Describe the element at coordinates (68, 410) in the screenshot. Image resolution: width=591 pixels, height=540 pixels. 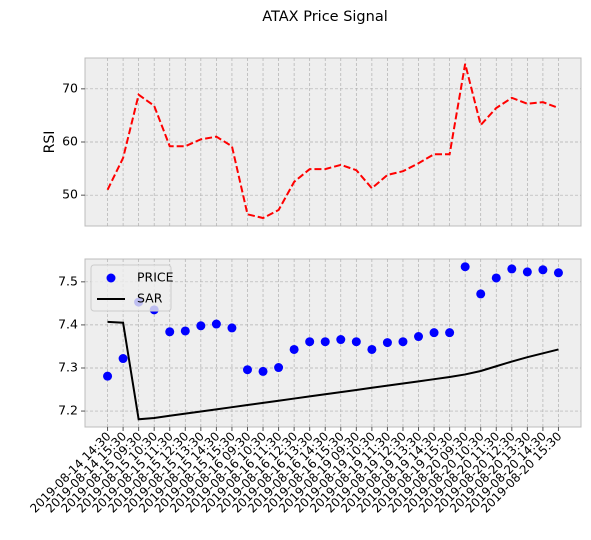
I see `y-tick-label: 7.2` at that location.